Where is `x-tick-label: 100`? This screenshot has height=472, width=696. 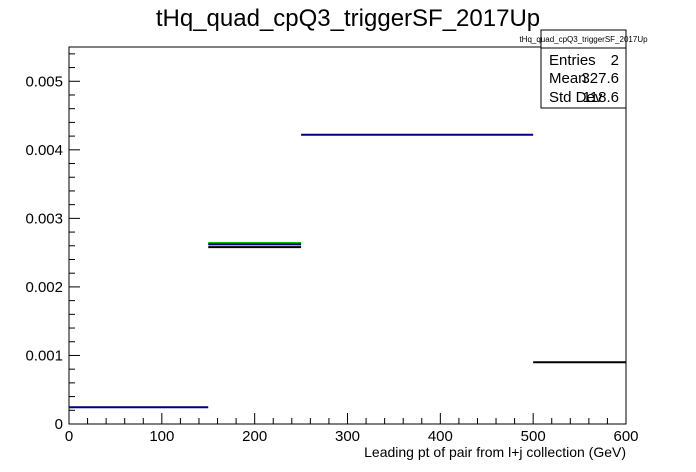 x-tick-label: 100 is located at coordinates (161, 436).